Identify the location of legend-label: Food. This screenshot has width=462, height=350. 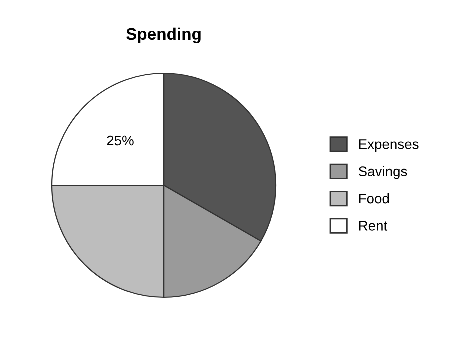
(374, 198).